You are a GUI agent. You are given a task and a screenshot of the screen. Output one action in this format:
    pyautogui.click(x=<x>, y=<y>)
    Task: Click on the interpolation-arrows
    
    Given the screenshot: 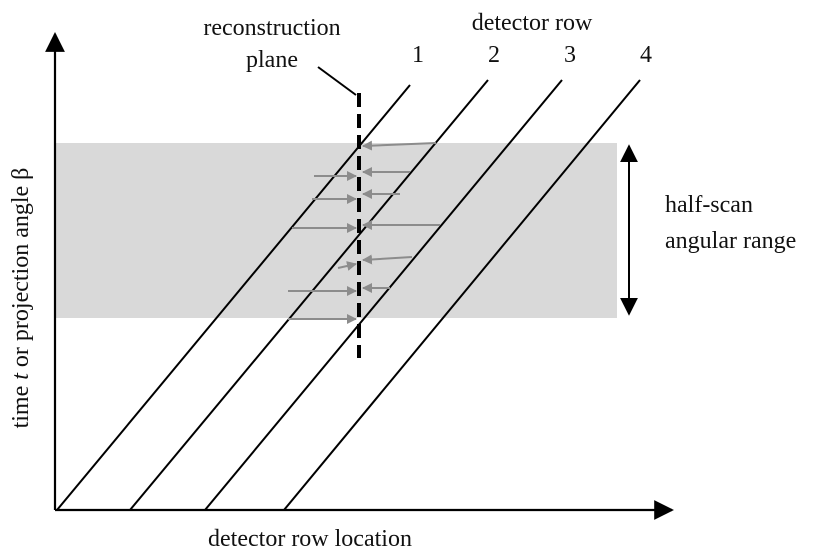 What is the action you would take?
    pyautogui.click(x=364, y=232)
    